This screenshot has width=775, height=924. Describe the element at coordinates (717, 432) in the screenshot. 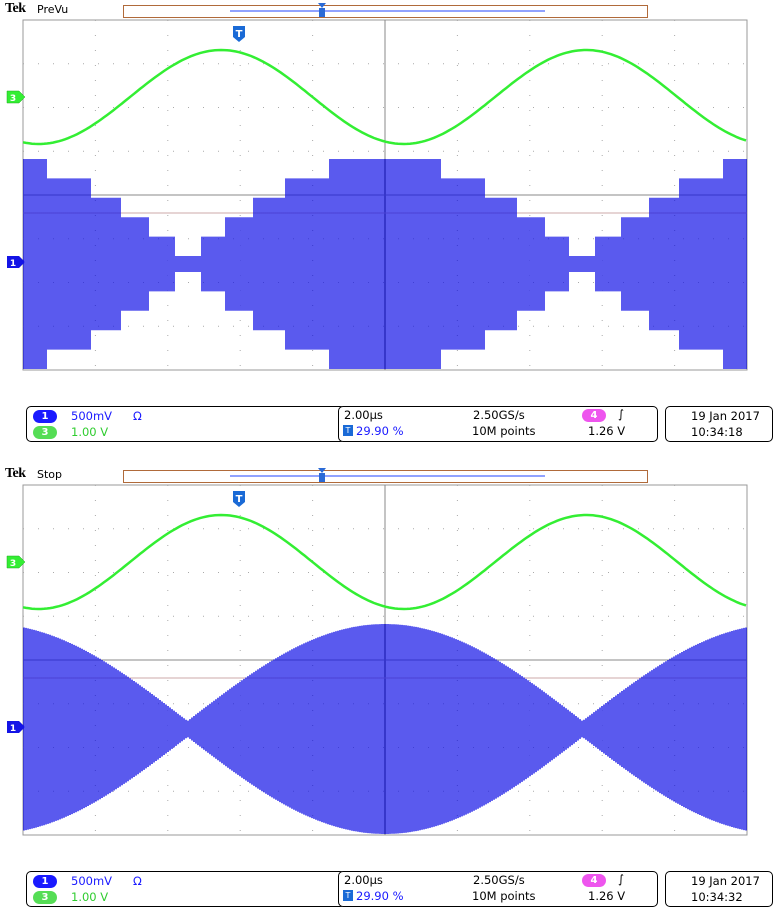

I see `time-readout: 10:34:18` at that location.